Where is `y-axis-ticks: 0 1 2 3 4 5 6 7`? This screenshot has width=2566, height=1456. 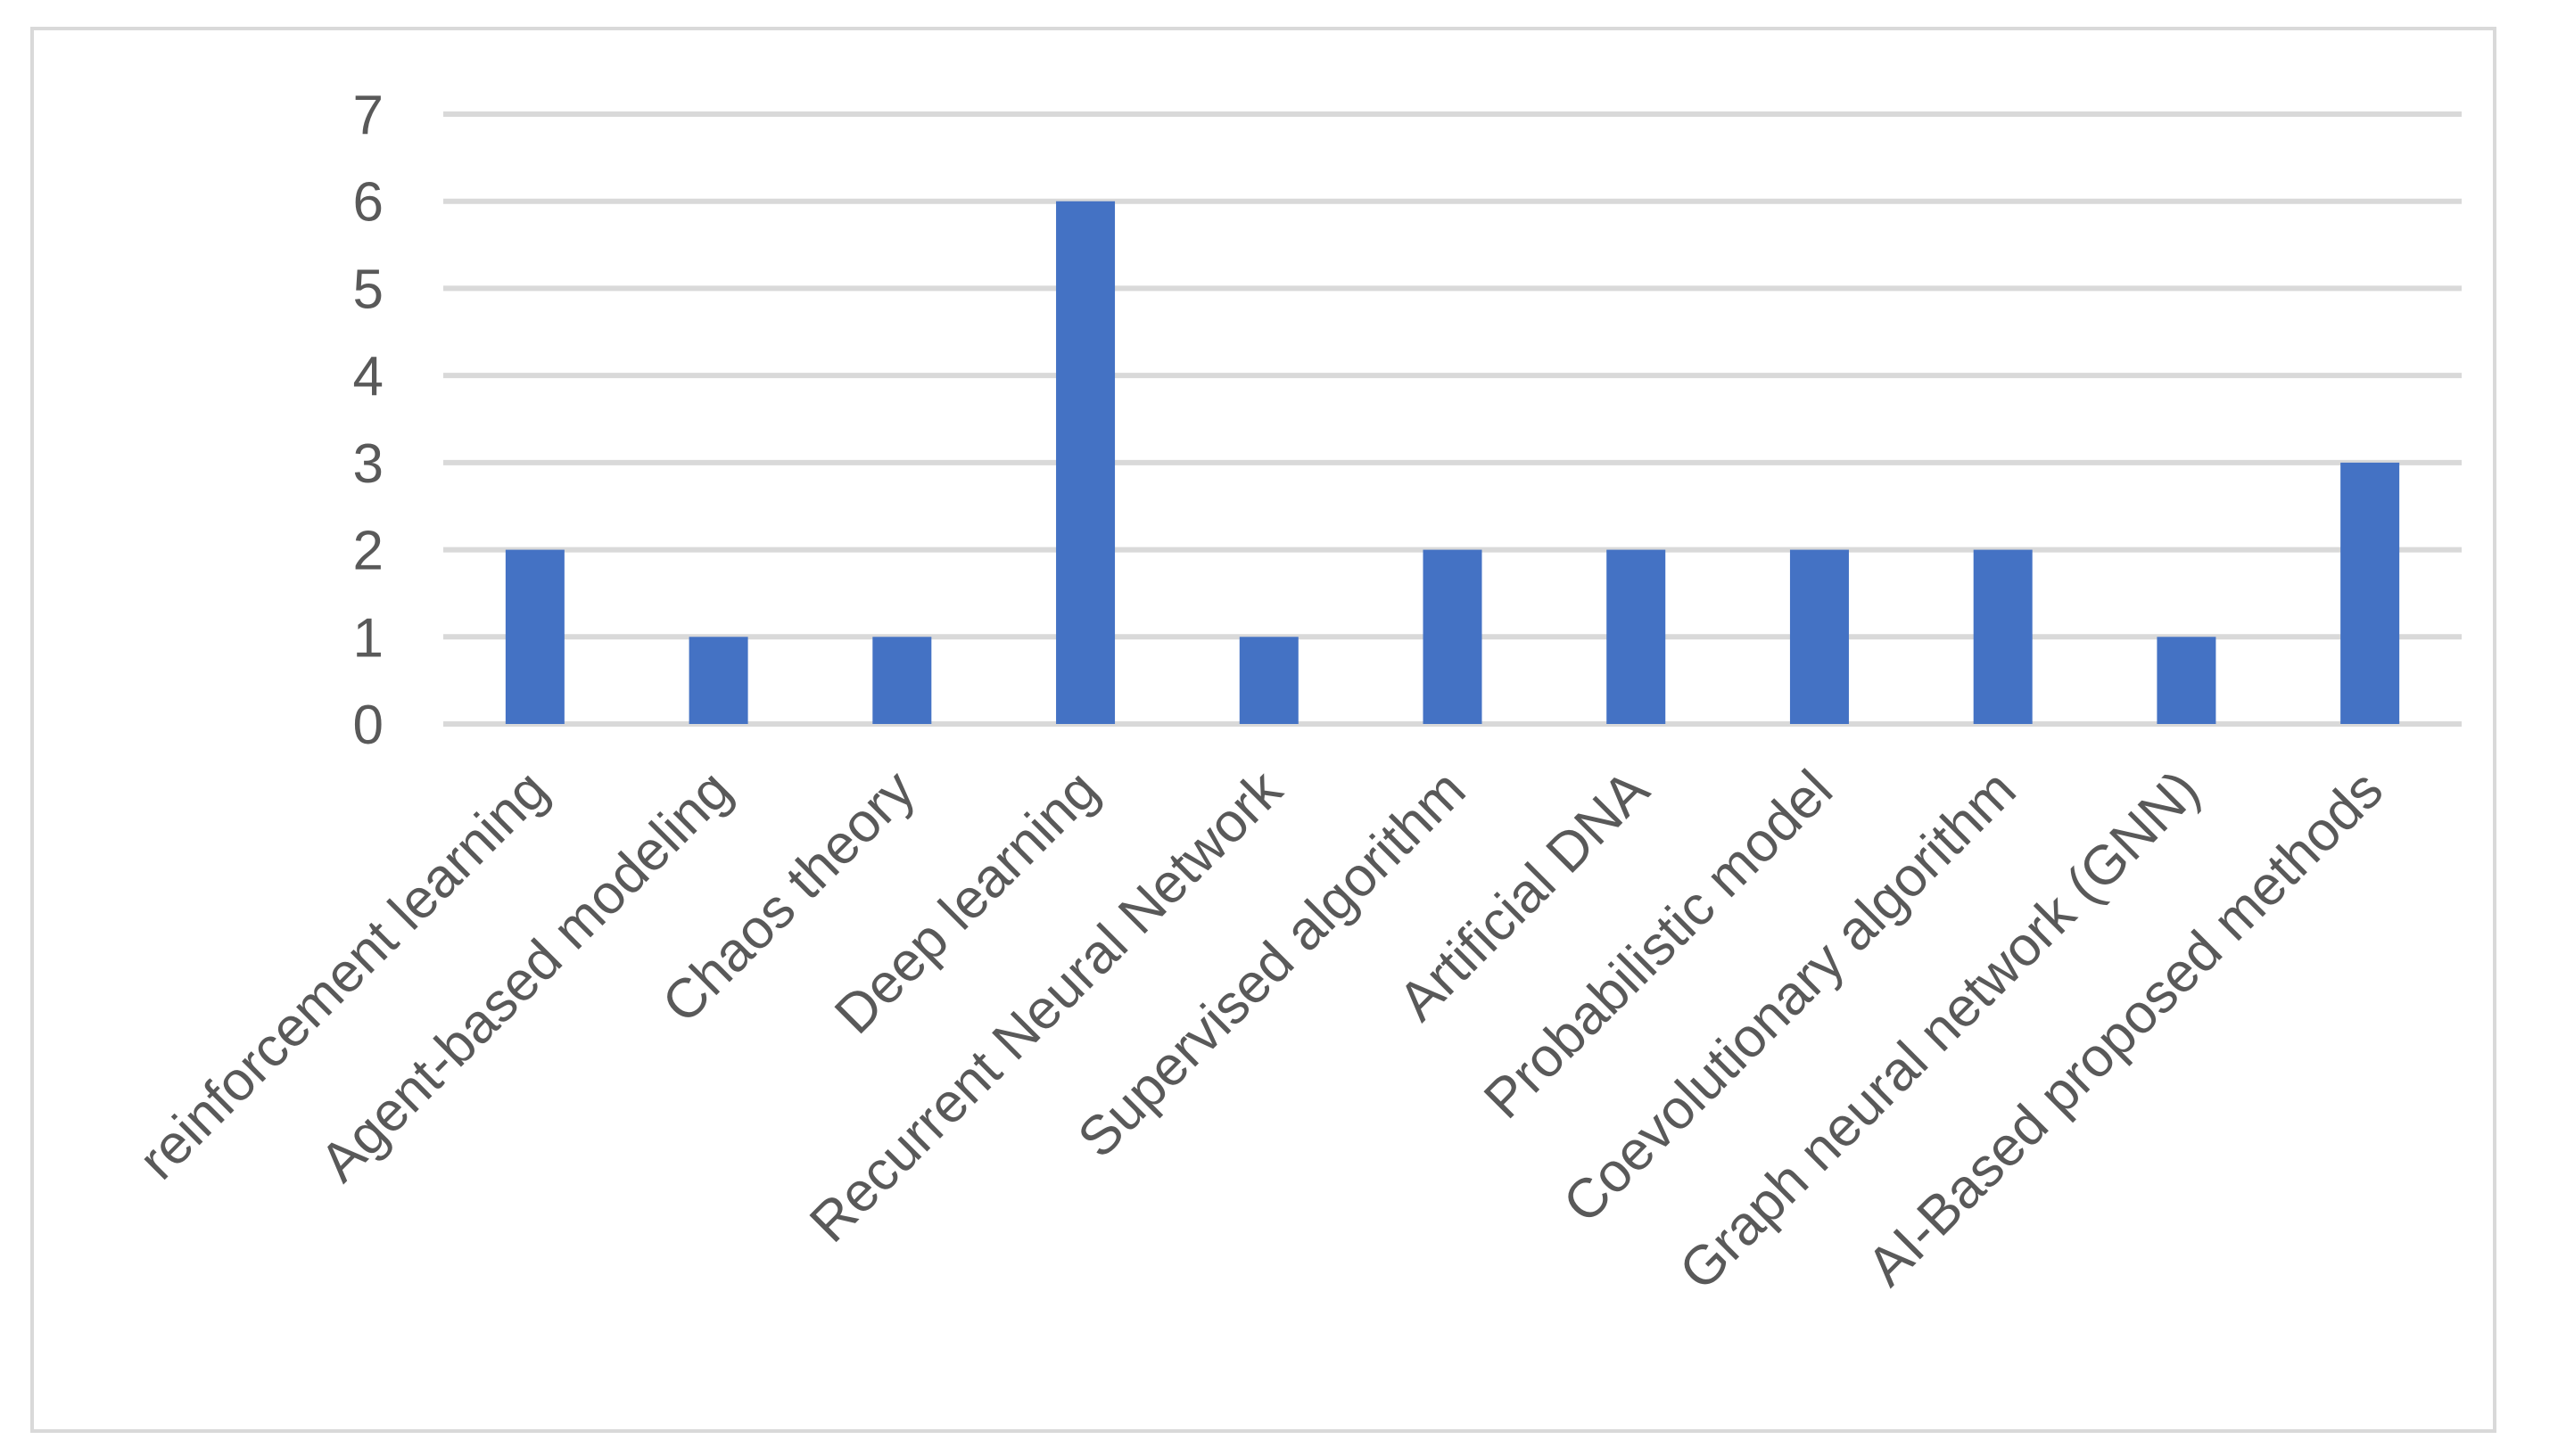
y-axis-ticks: 0 1 2 3 4 5 6 7 is located at coordinates (369, 420).